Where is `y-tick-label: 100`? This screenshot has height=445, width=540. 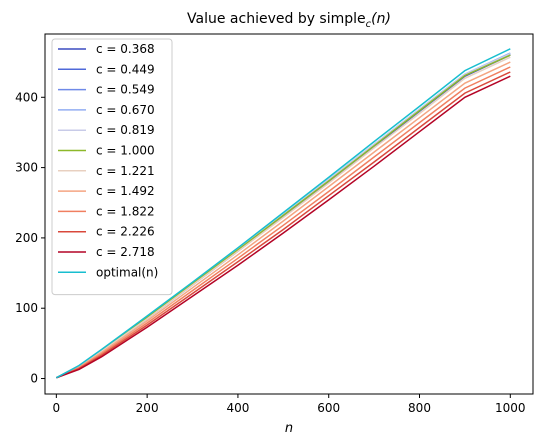 y-tick-label: 100 is located at coordinates (26, 308).